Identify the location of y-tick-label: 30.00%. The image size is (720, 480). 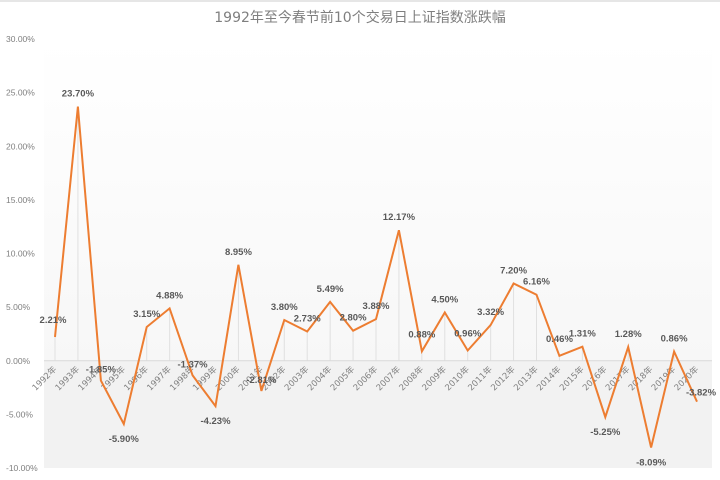
(20, 39).